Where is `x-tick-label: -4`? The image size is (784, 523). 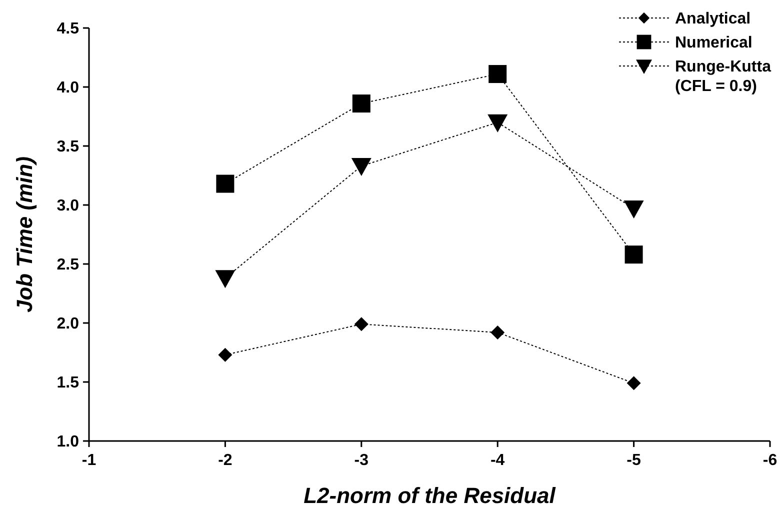 x-tick-label: -4 is located at coordinates (497, 460).